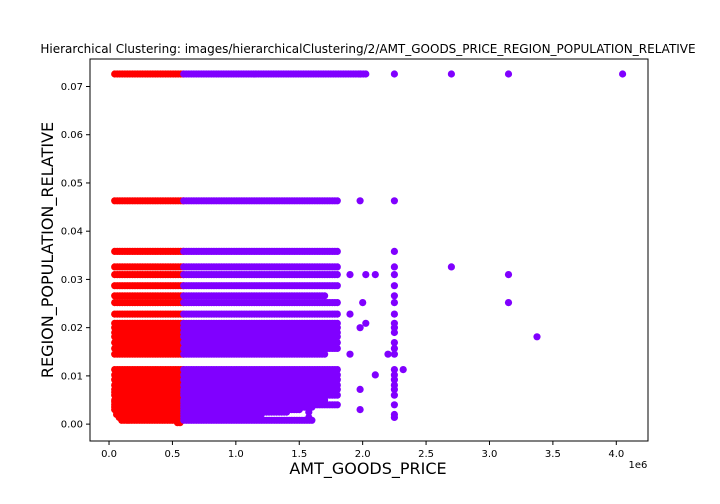 This screenshot has width=720, height=504. Describe the element at coordinates (72, 87) in the screenshot. I see `y-tick-label: 0.07` at that location.